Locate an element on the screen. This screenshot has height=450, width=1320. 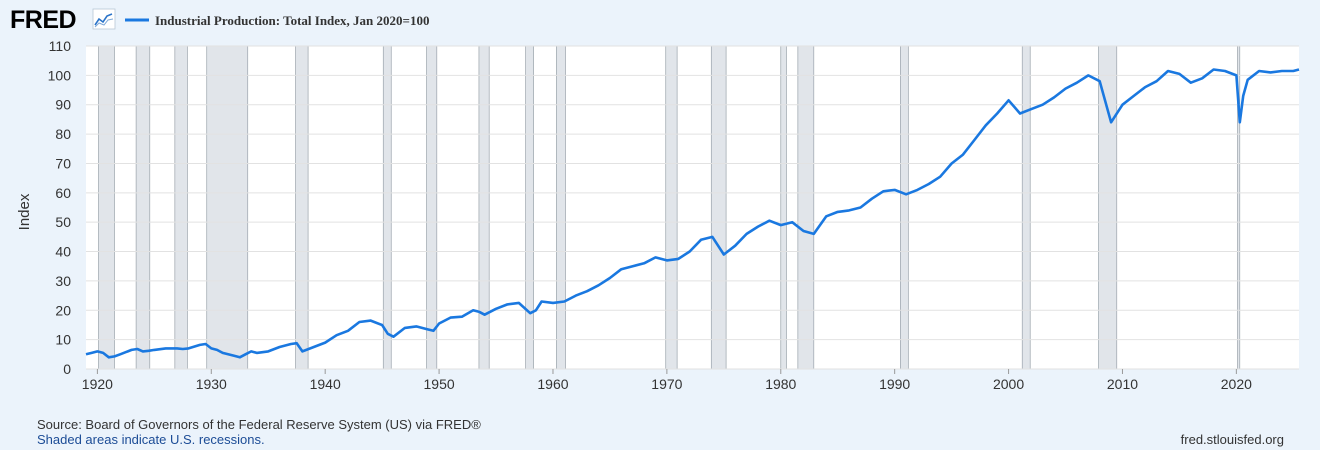
x-tick-label: 1940 is located at coordinates (325, 384).